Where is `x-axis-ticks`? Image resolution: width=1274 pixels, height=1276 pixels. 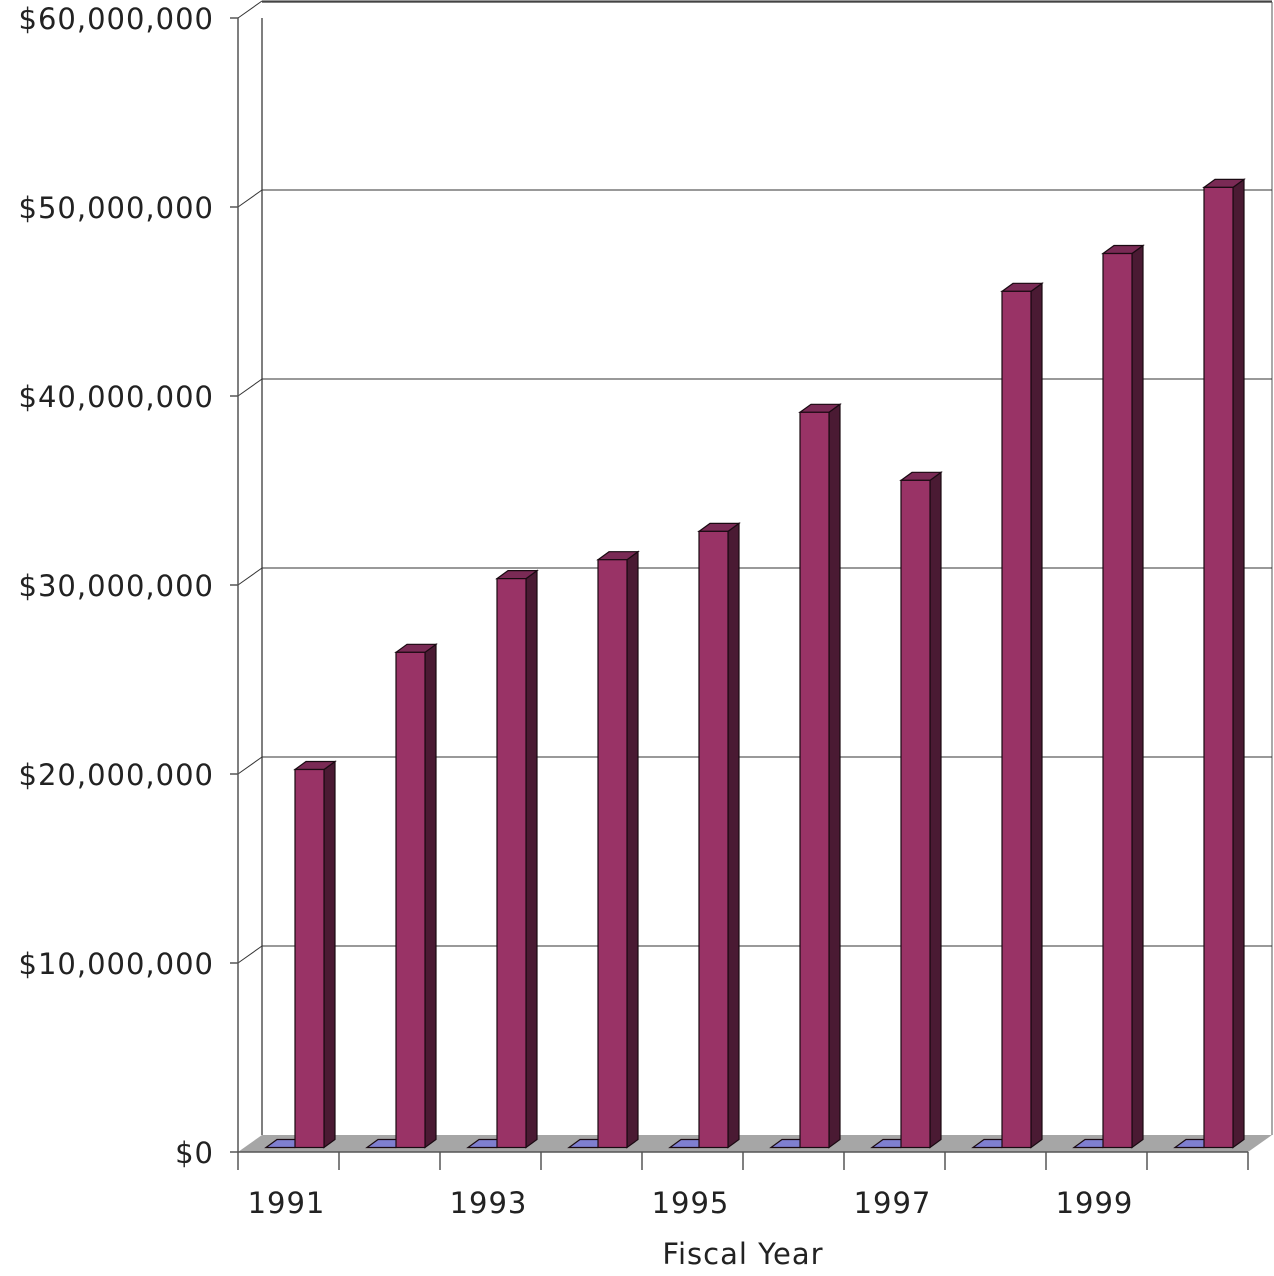
x-axis-ticks is located at coordinates (743, 1161).